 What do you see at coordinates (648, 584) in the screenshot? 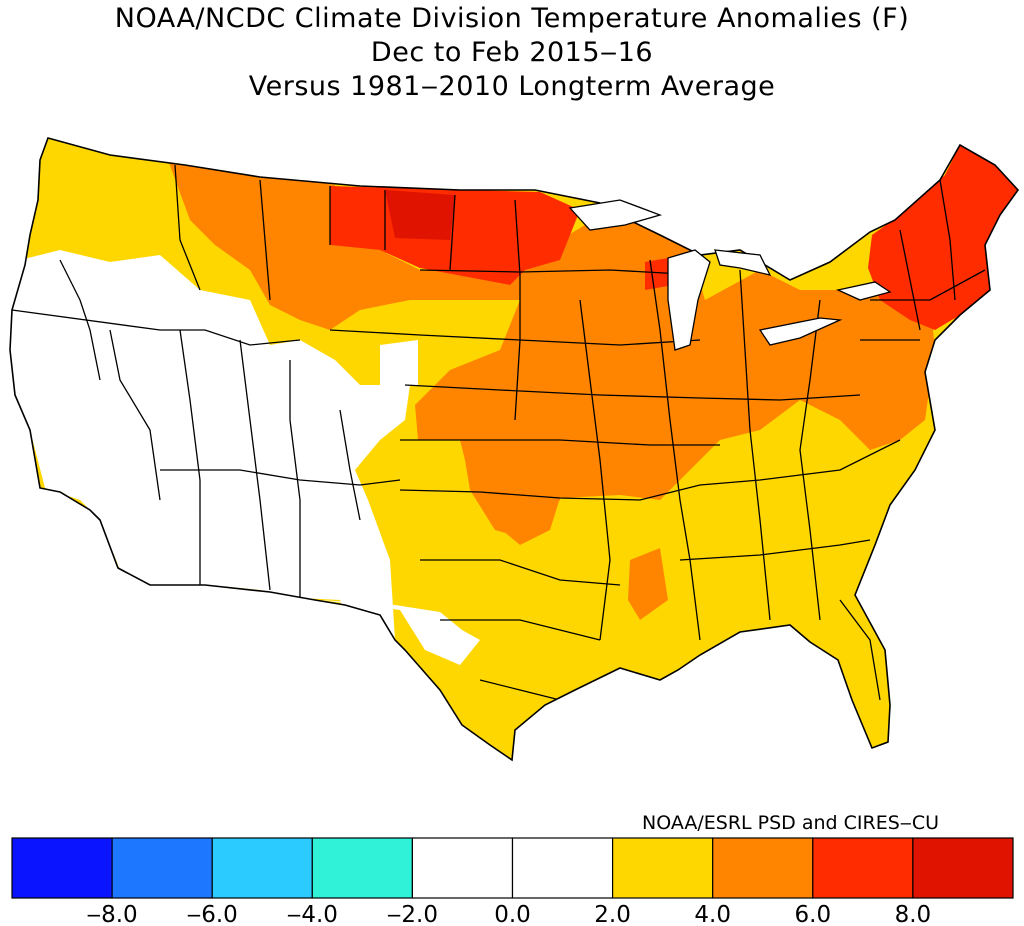
I see `region-mississippi-orange` at bounding box center [648, 584].